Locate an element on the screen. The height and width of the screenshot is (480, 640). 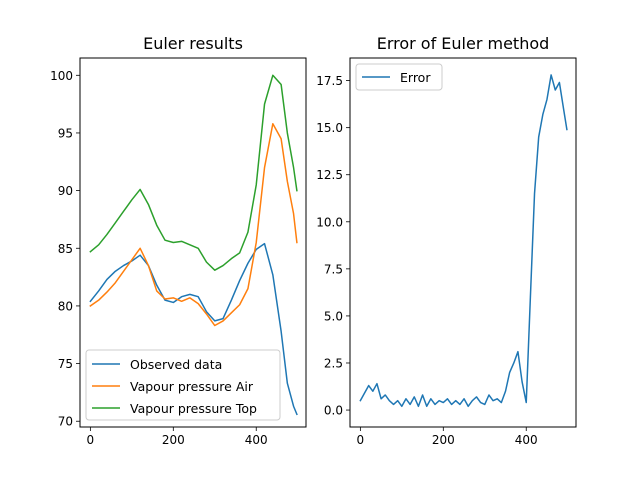
y-tick-label-5: 95 is located at coordinates (65, 133).